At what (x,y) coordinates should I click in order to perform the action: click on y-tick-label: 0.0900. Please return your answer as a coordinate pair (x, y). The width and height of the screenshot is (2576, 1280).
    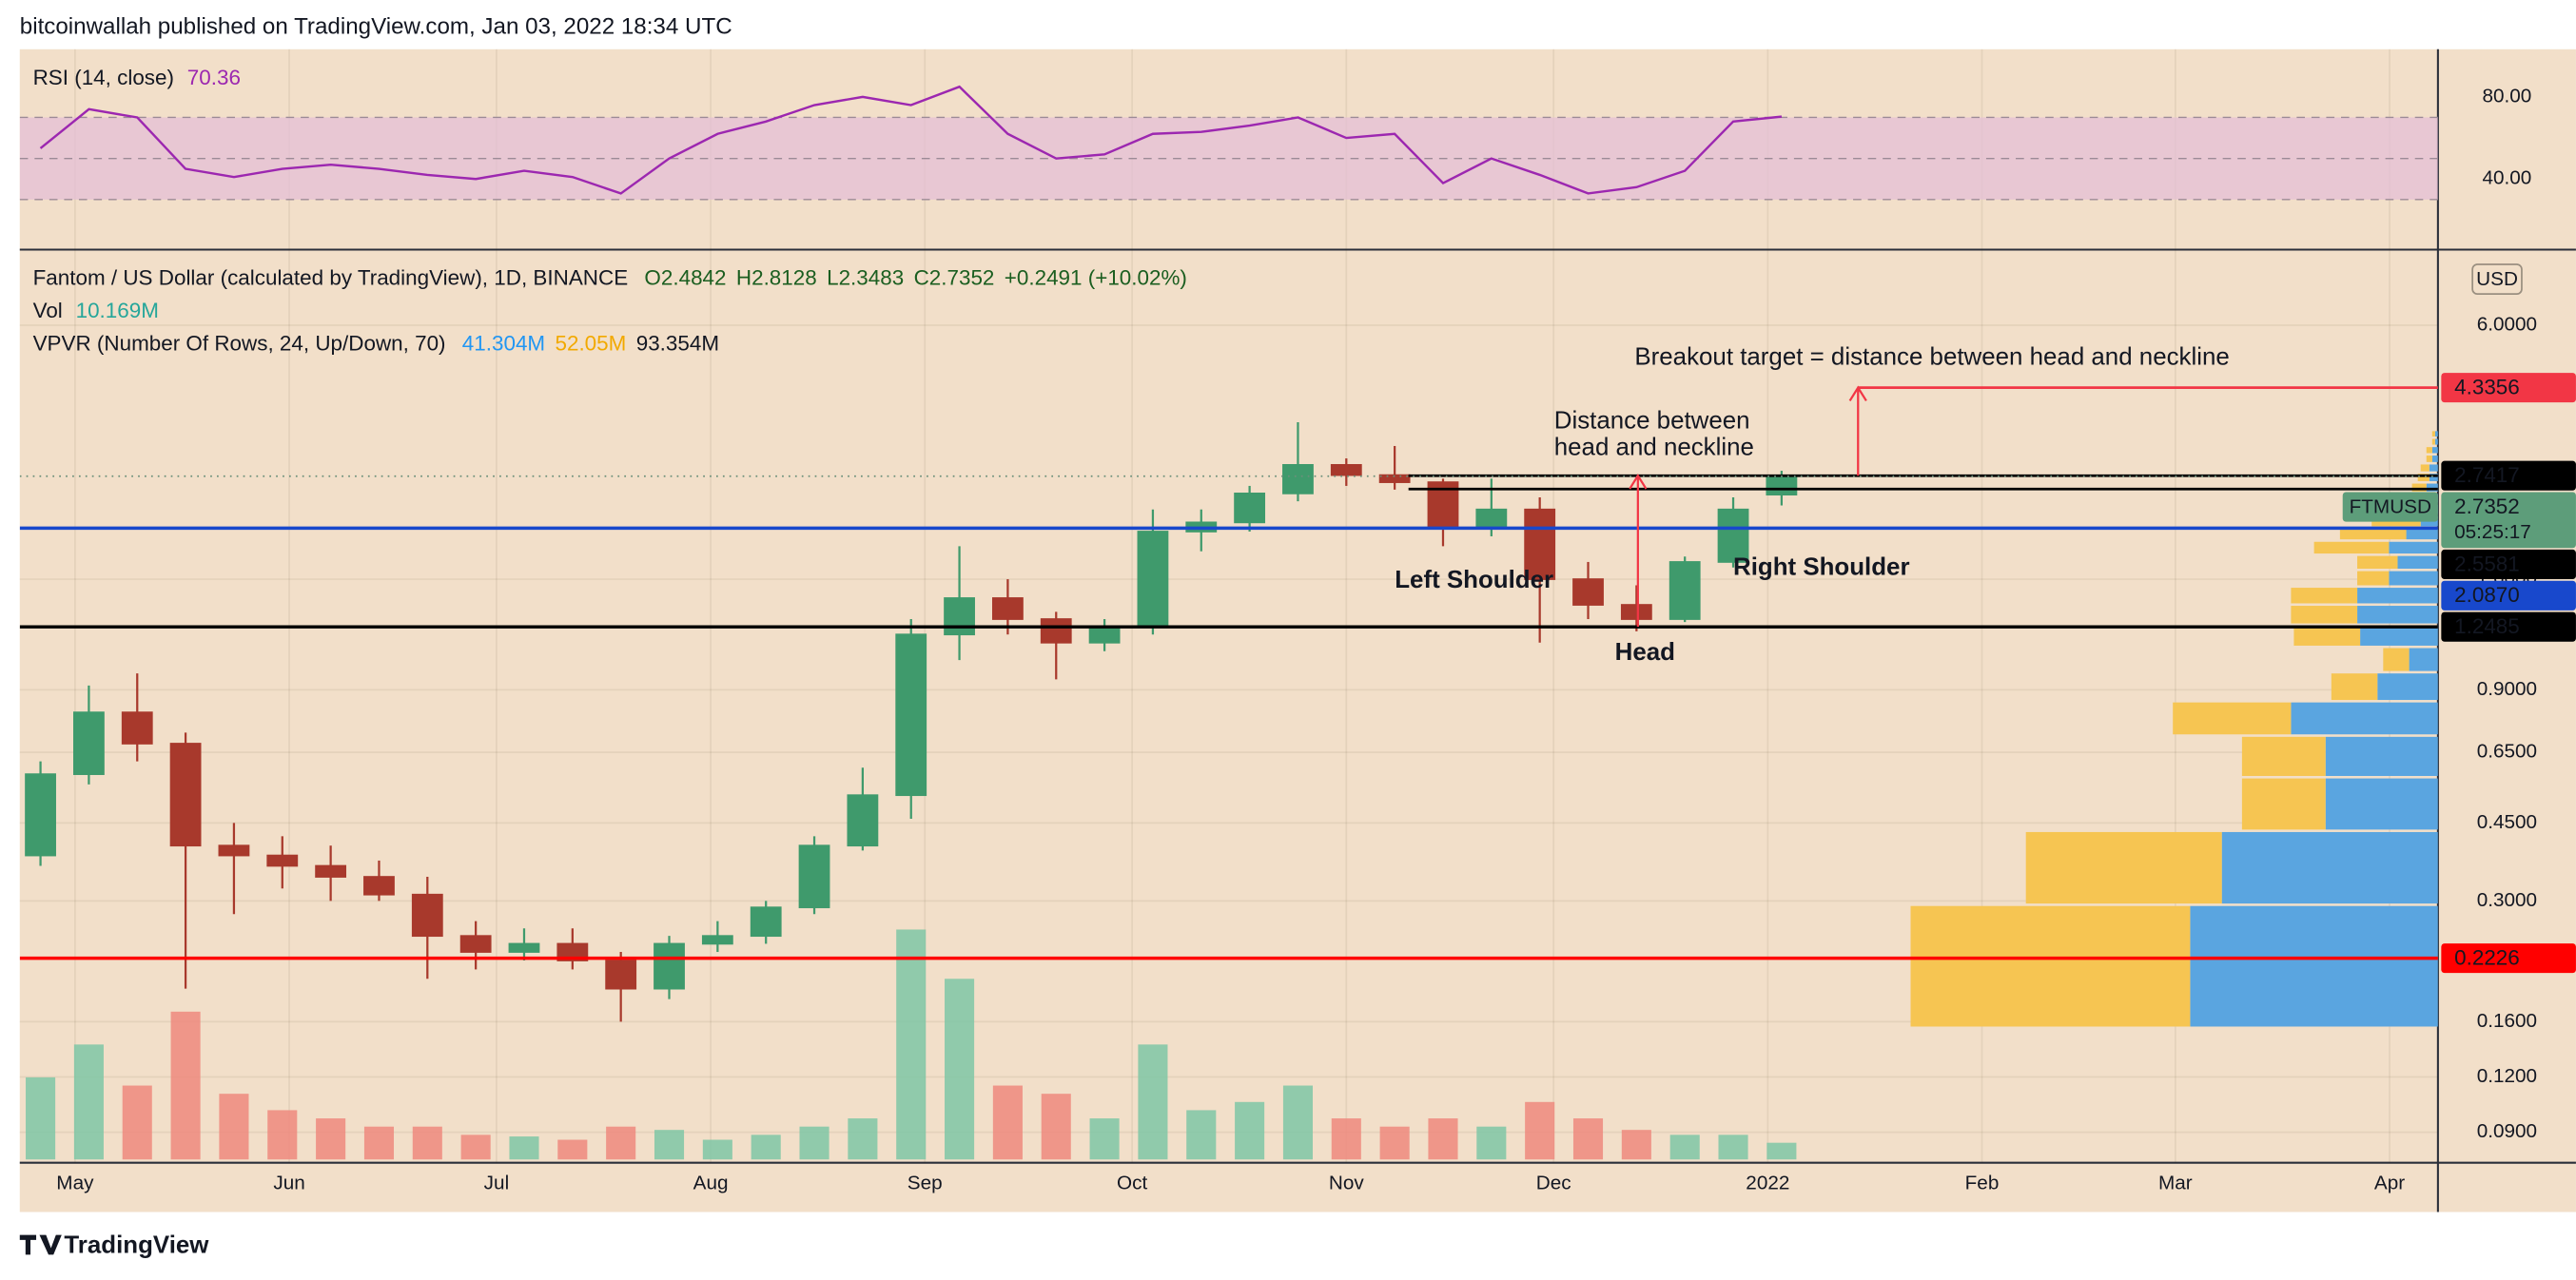
    Looking at the image, I should click on (2507, 1131).